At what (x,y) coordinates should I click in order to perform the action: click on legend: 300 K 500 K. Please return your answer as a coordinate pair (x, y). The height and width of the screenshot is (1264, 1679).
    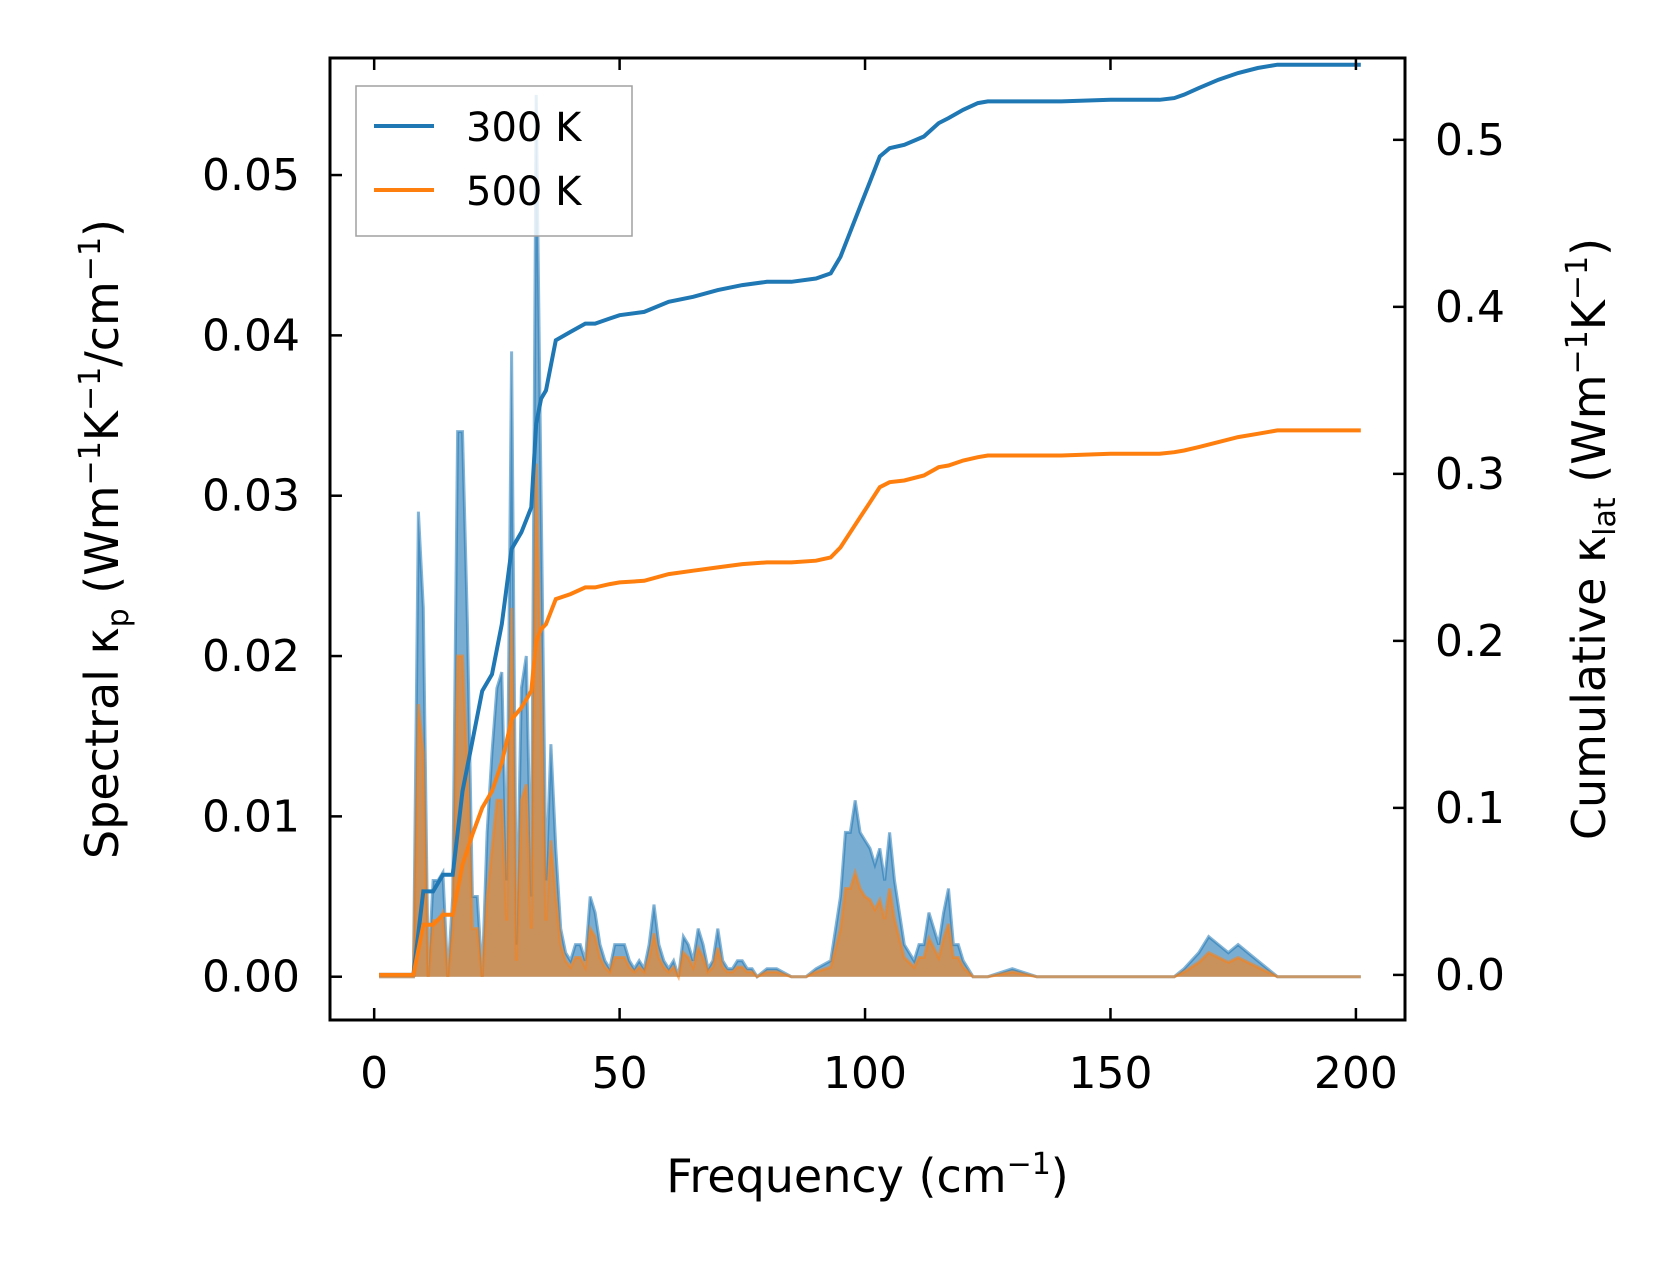
    Looking at the image, I should click on (494, 161).